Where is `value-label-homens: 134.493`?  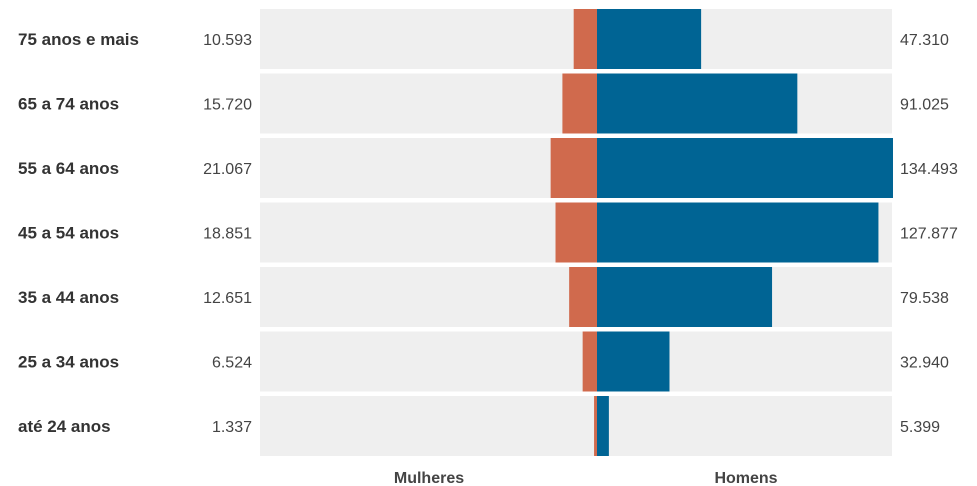 value-label-homens: 134.493 is located at coordinates (929, 169).